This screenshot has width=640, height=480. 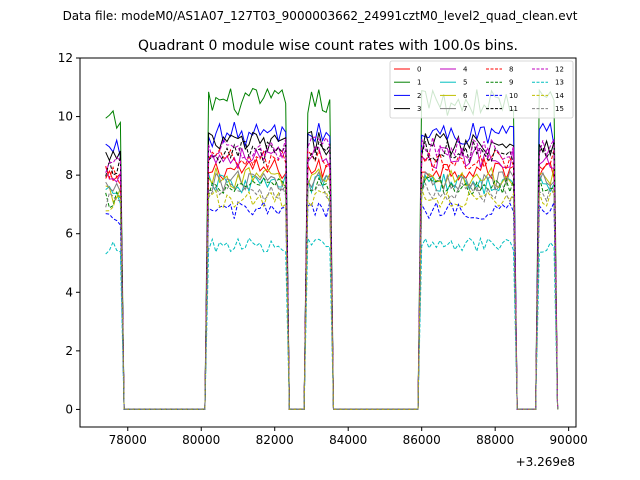 I want to click on legend-label-9: 9, so click(x=511, y=83).